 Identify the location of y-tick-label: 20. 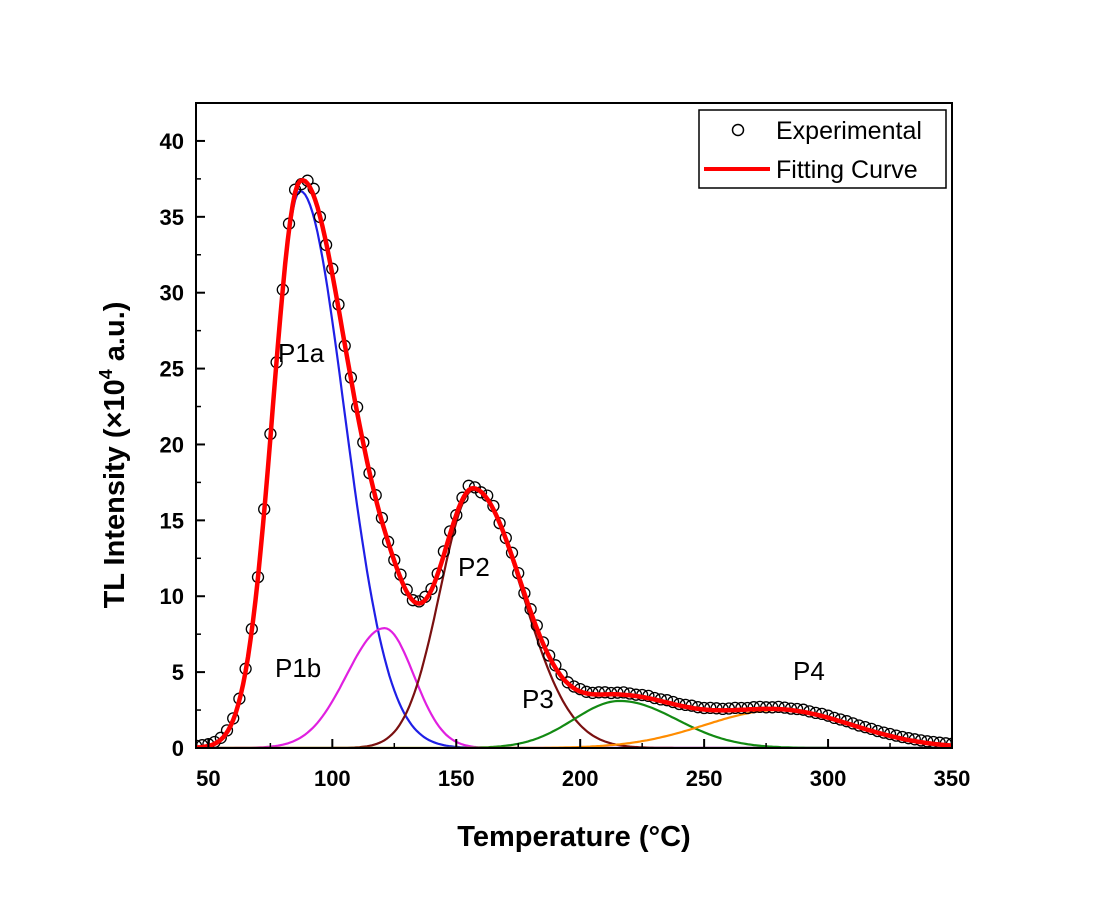
(172, 444).